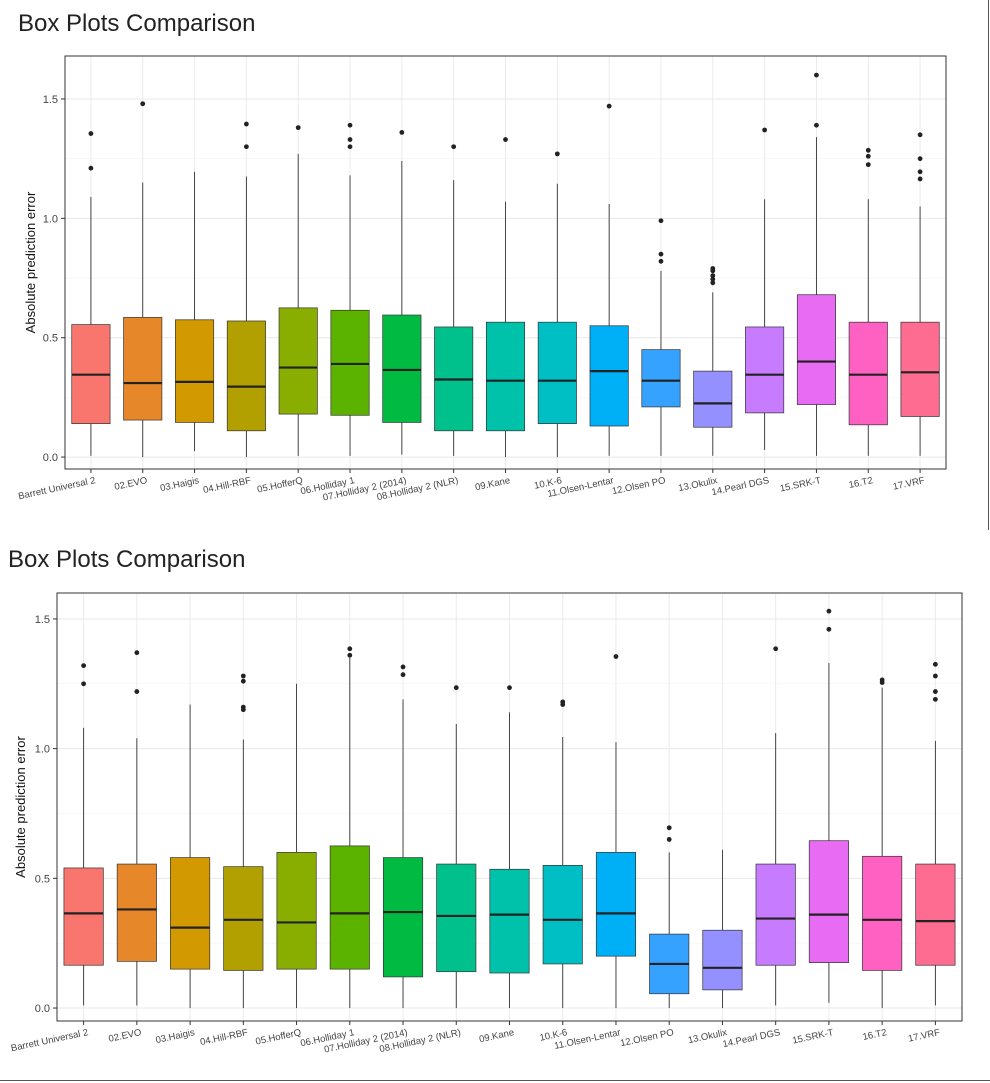 The height and width of the screenshot is (1083, 990). Describe the element at coordinates (136, 828) in the screenshot. I see `box-02.EVO` at that location.